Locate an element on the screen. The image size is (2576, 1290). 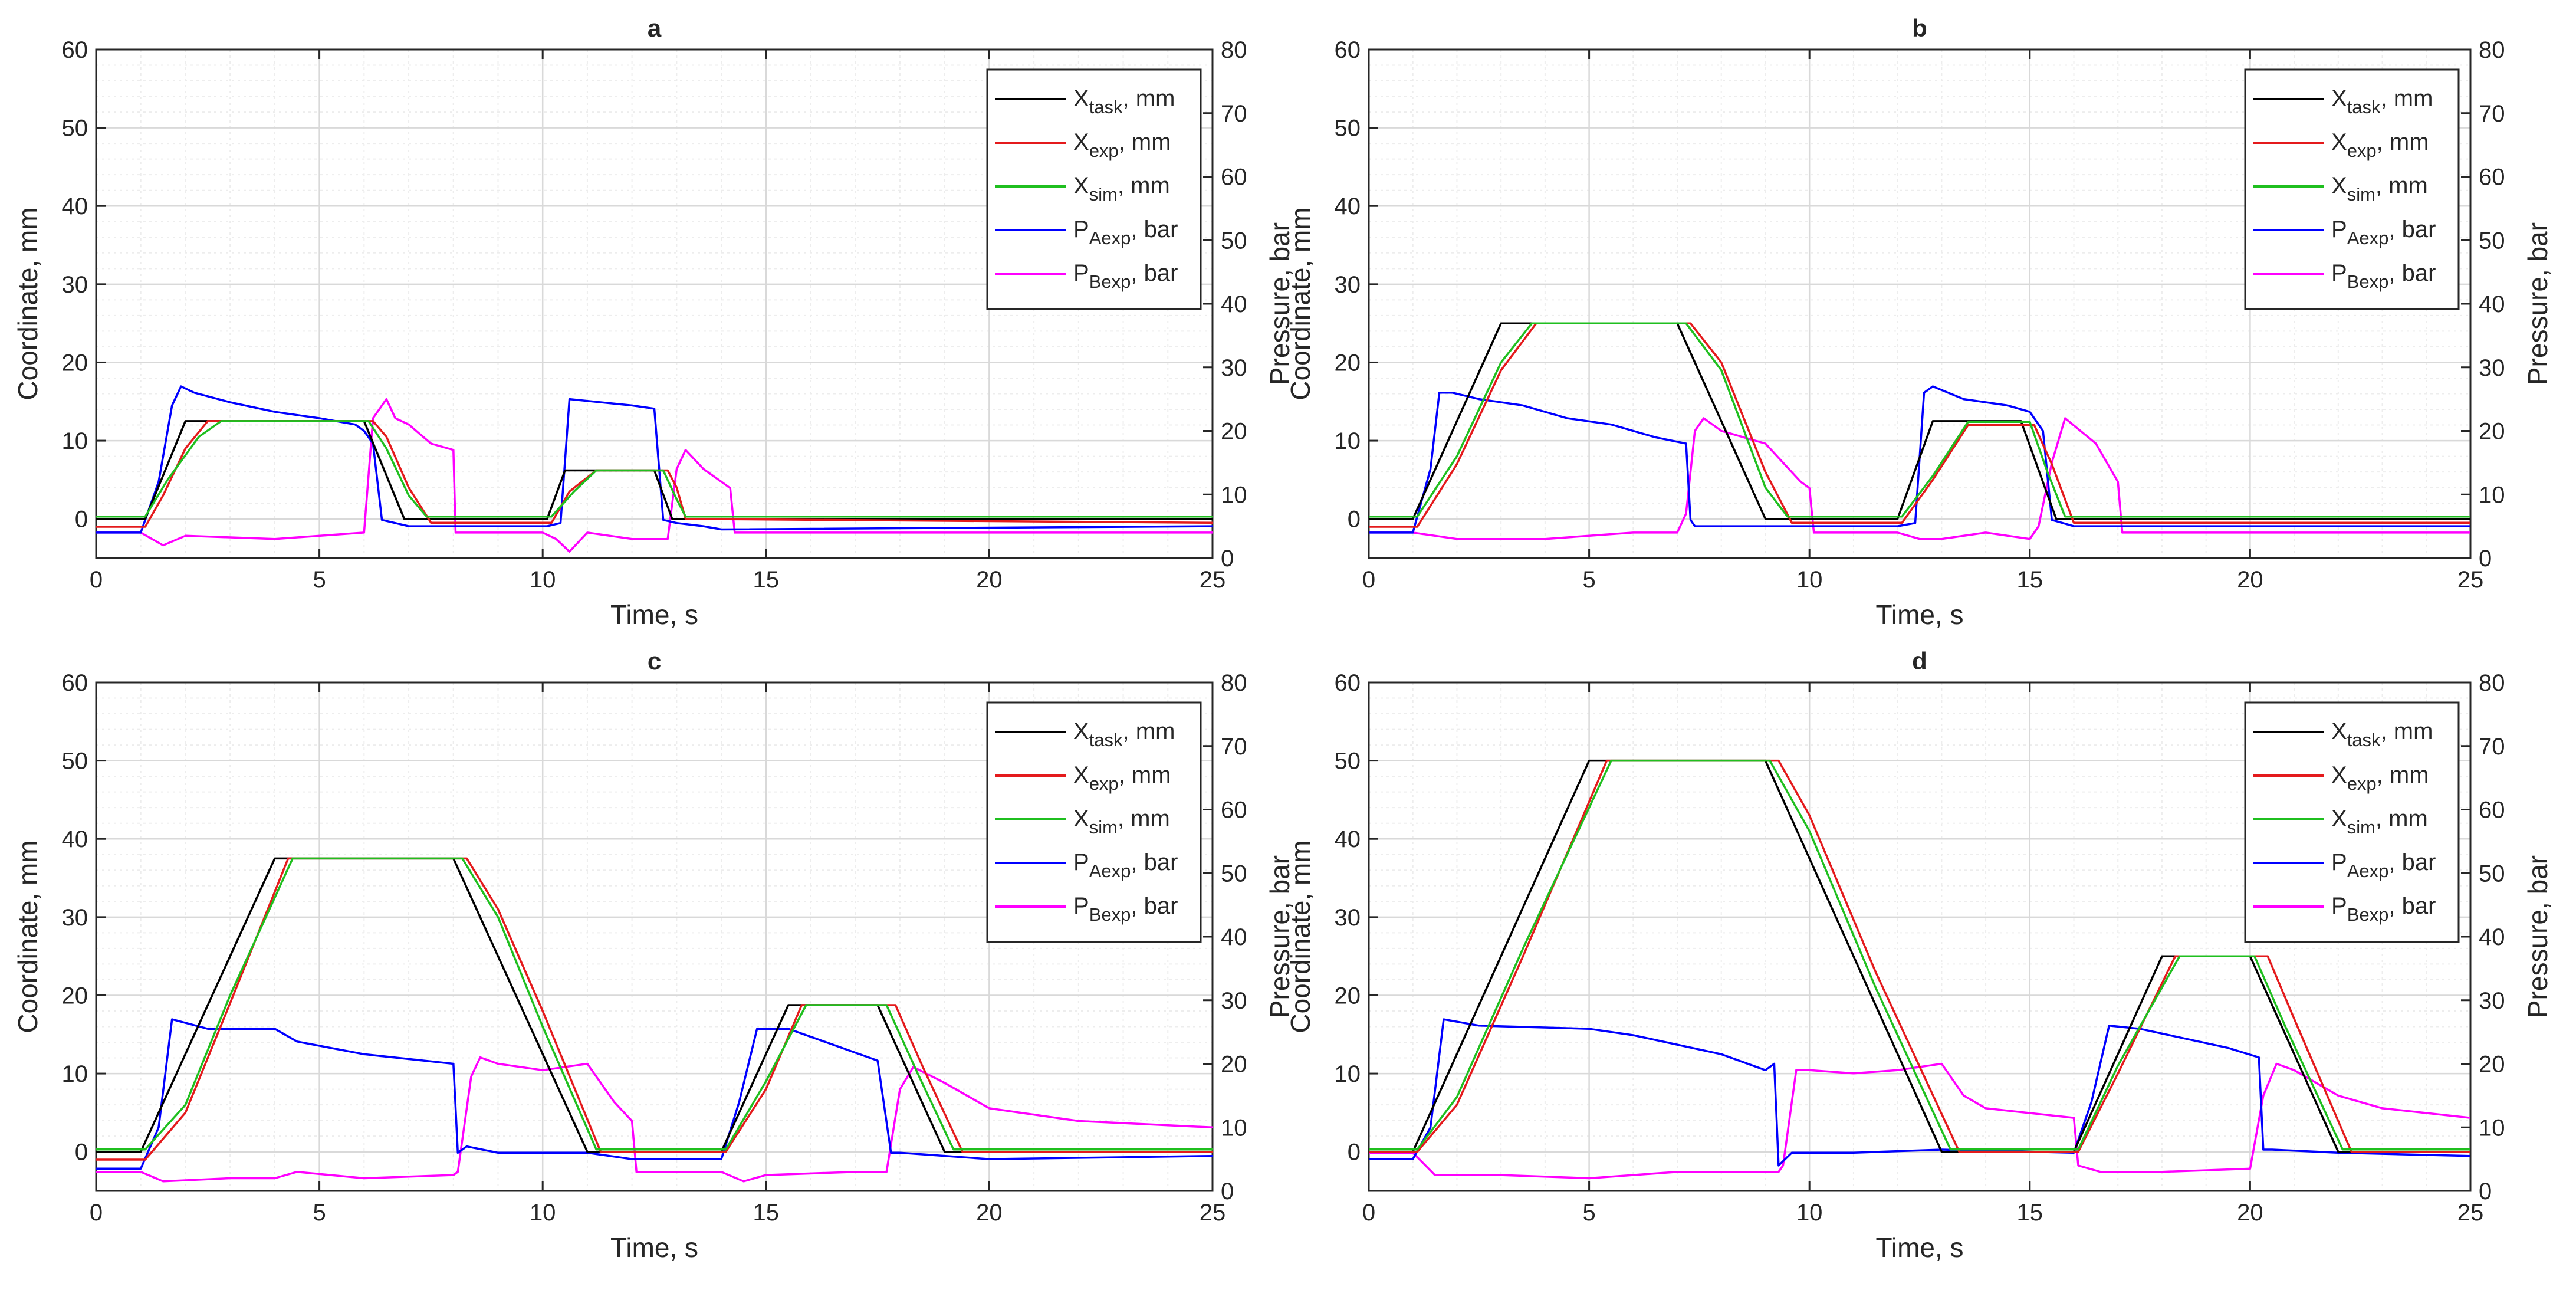
x-tick-label: 5 is located at coordinates (319, 580).